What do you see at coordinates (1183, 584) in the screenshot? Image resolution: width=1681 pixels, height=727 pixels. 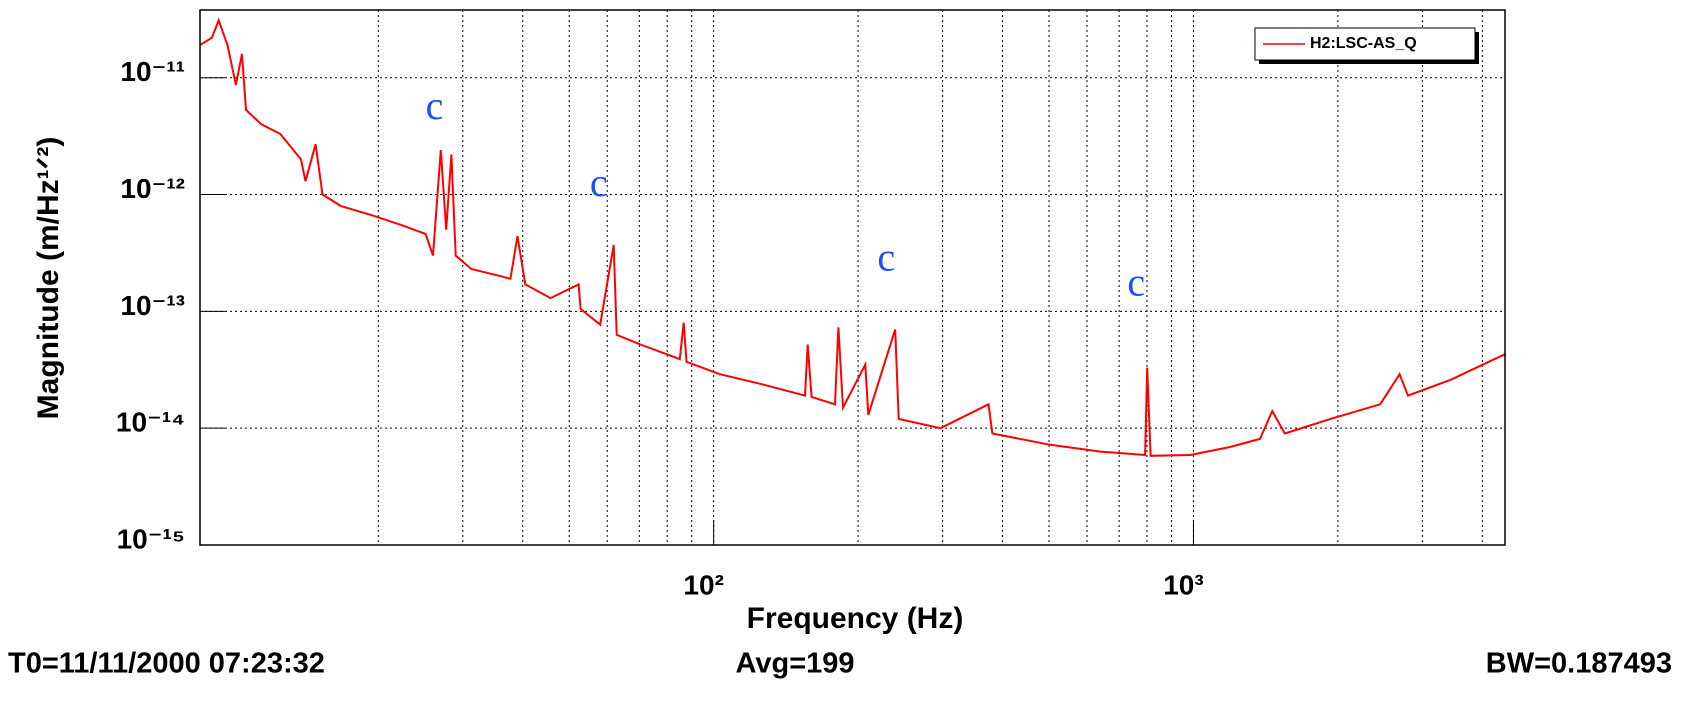 I see `x-tick-label: 10³` at bounding box center [1183, 584].